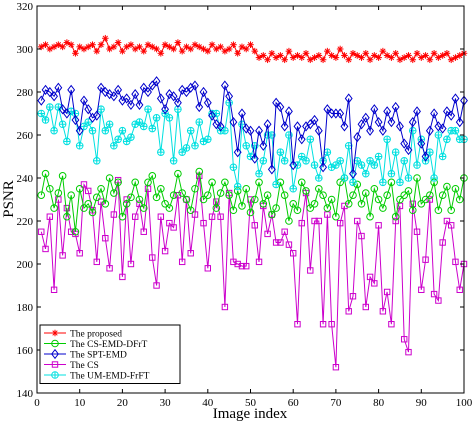 This screenshot has height=425, width=474. I want to click on y-tick-label: 160, so click(25, 351).